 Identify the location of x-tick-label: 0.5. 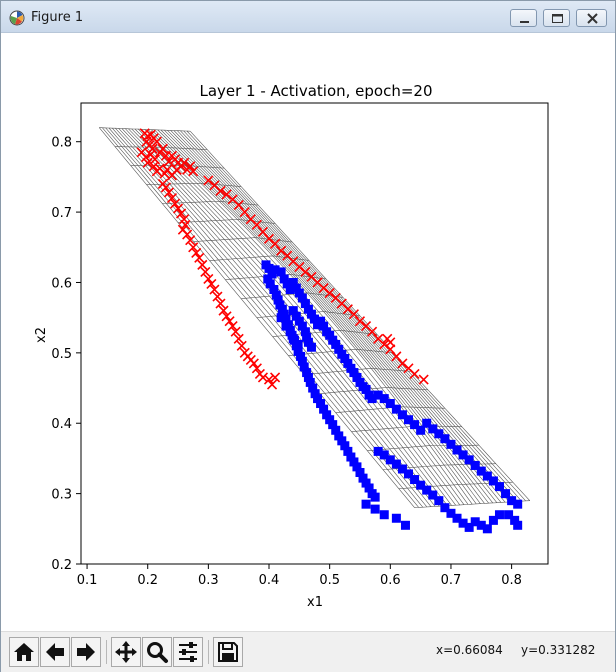
(329, 580).